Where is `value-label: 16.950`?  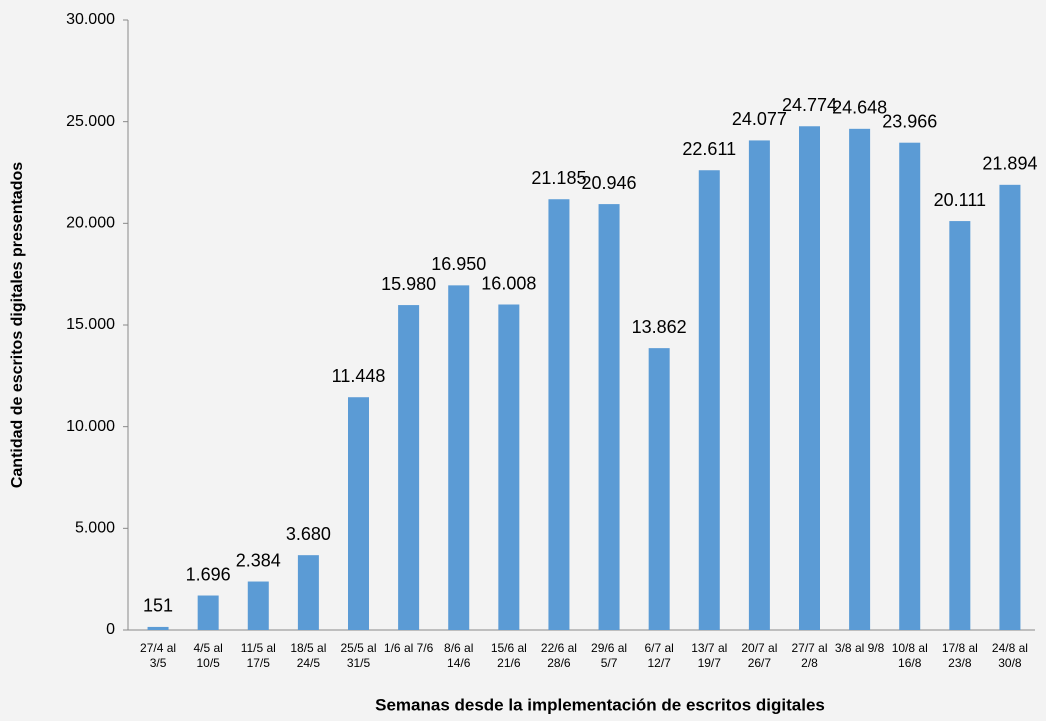 value-label: 16.950 is located at coordinates (458, 264).